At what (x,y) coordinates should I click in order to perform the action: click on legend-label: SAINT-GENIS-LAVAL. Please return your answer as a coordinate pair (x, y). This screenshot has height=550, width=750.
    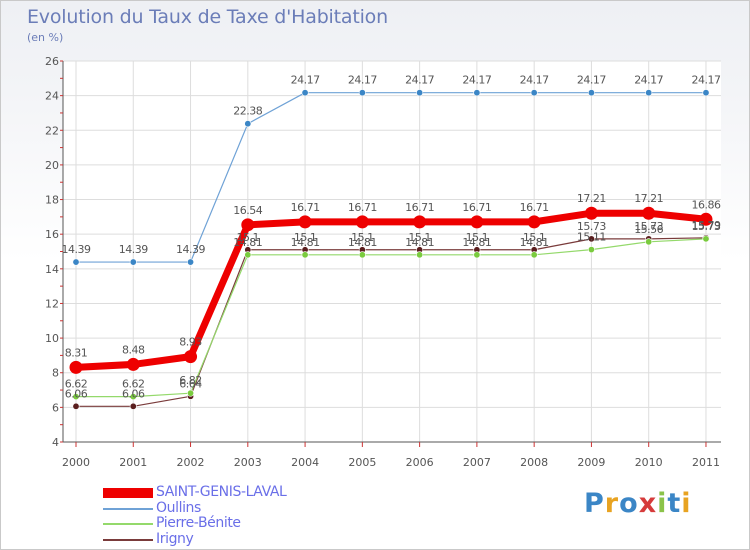
    Looking at the image, I should click on (221, 492).